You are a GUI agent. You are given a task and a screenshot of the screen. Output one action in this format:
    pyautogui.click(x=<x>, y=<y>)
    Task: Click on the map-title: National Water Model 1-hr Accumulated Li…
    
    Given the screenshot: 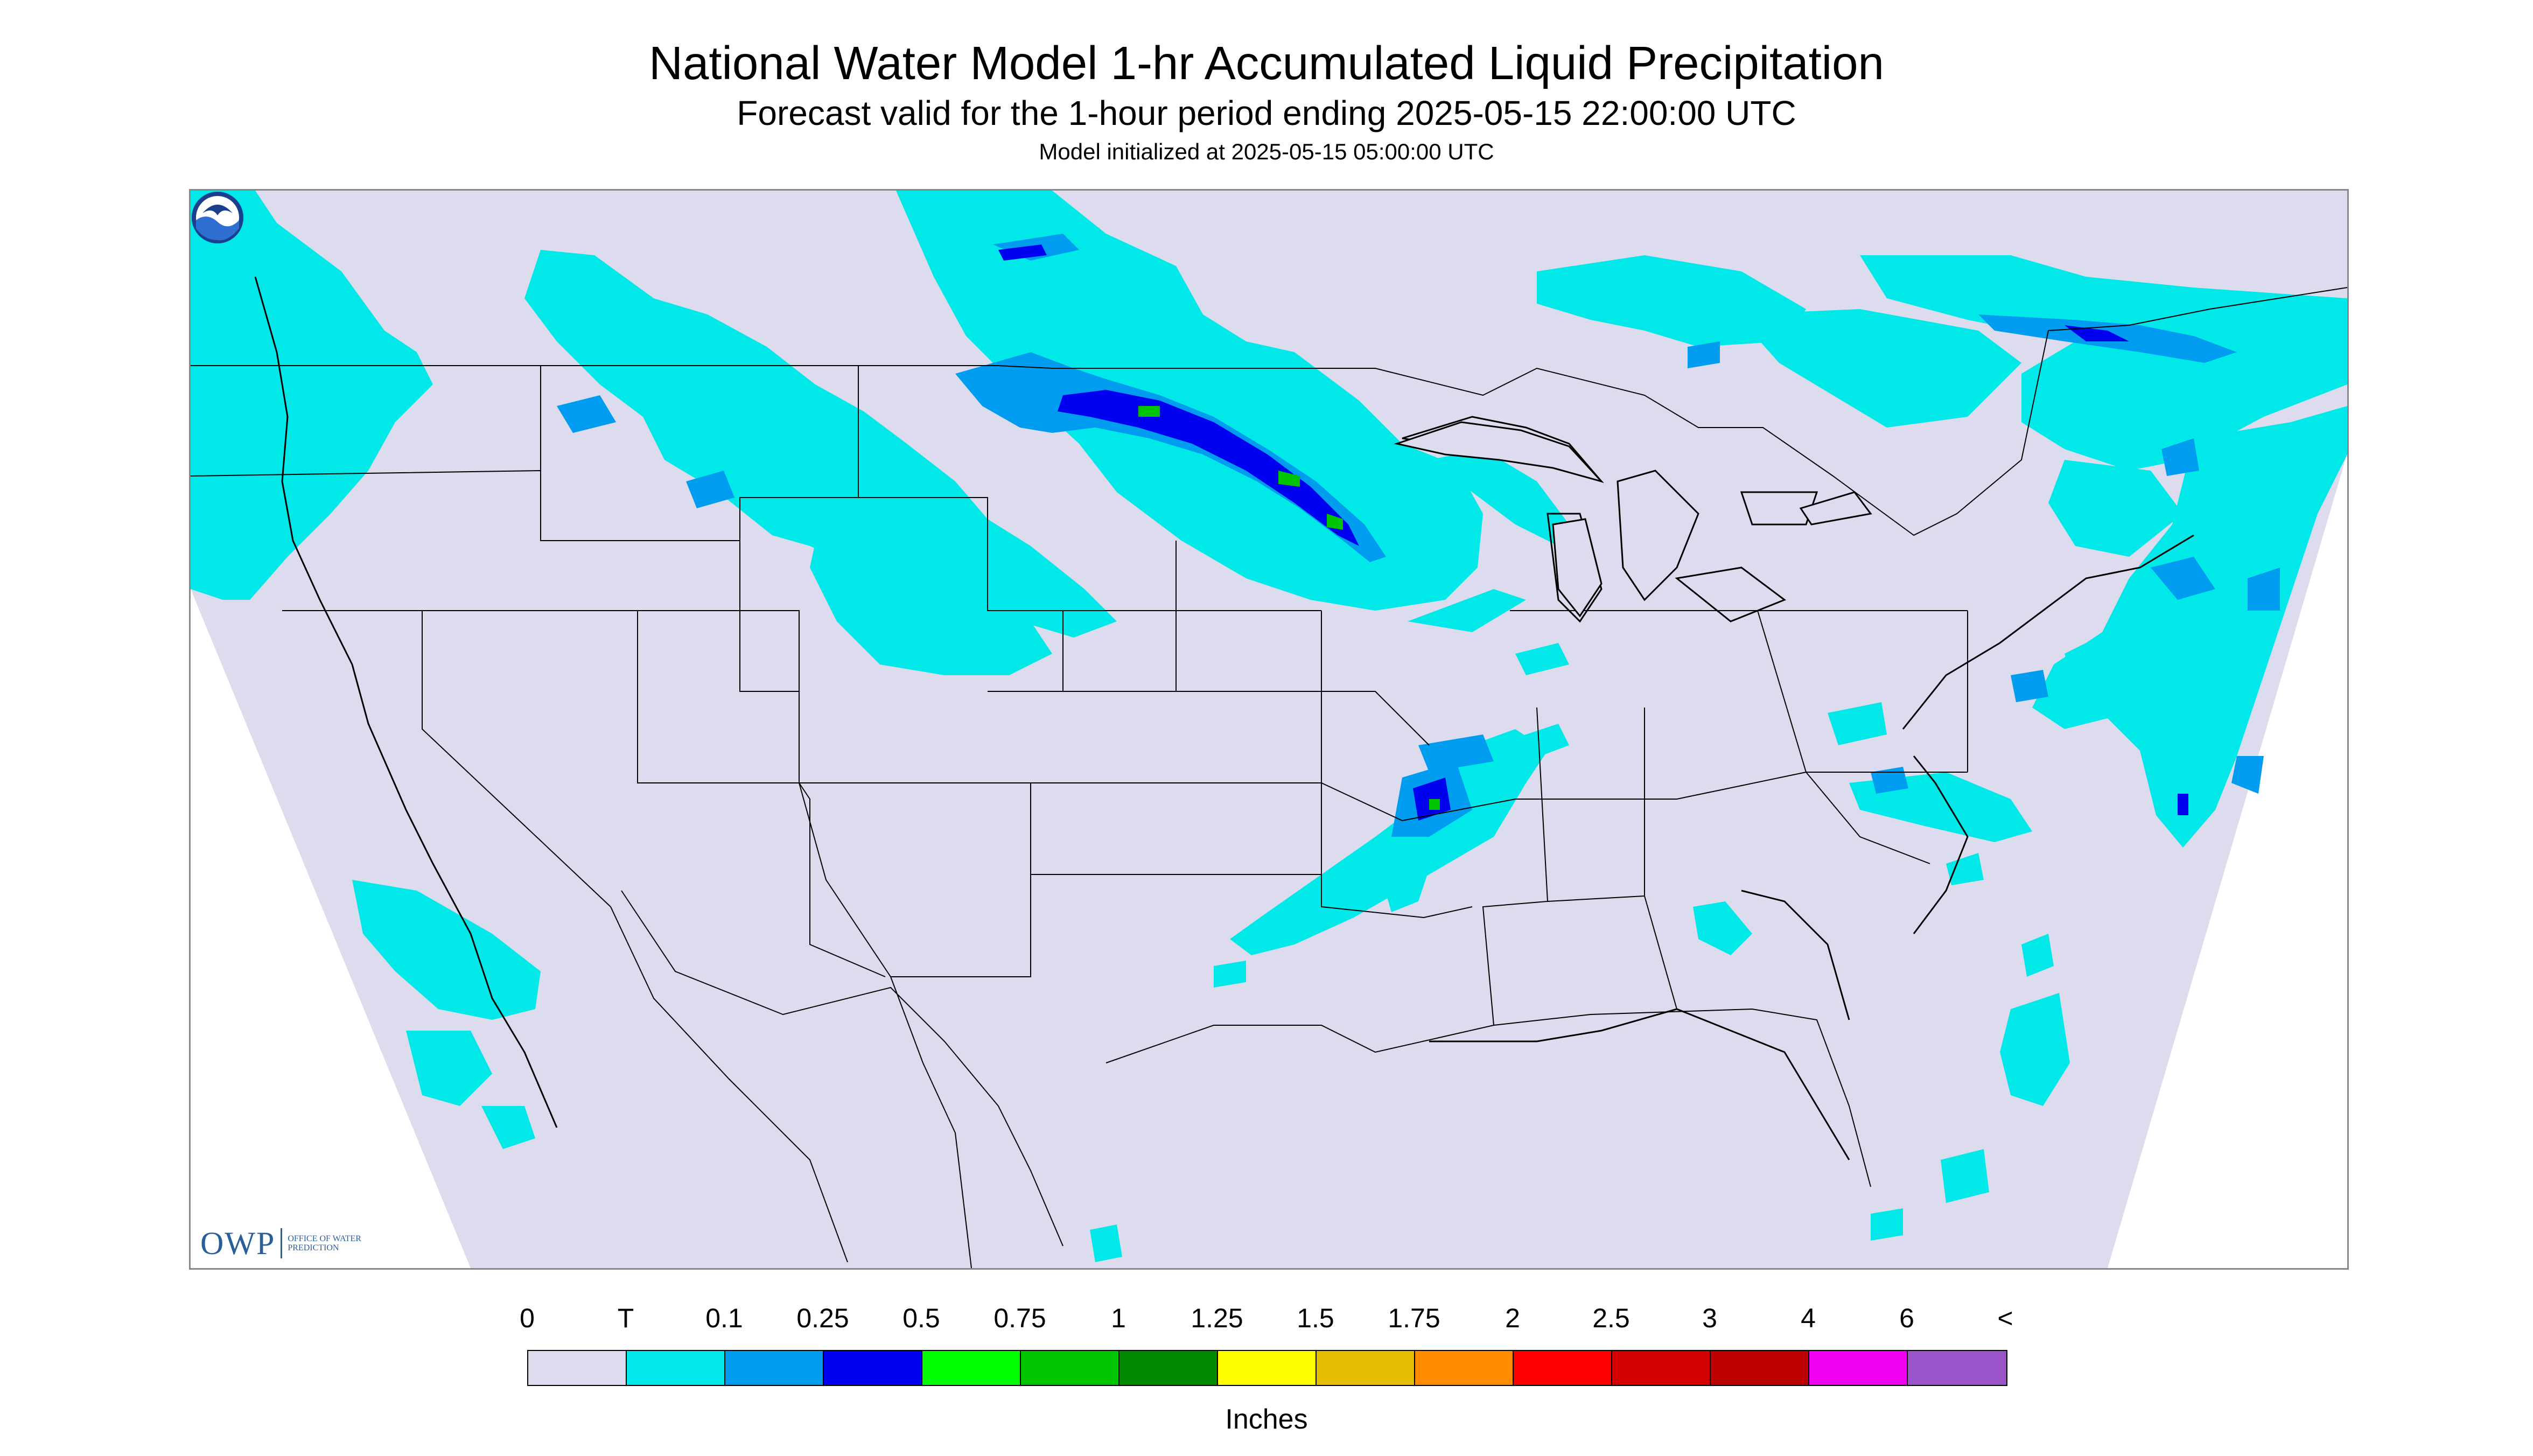 What is the action you would take?
    pyautogui.click(x=1266, y=63)
    